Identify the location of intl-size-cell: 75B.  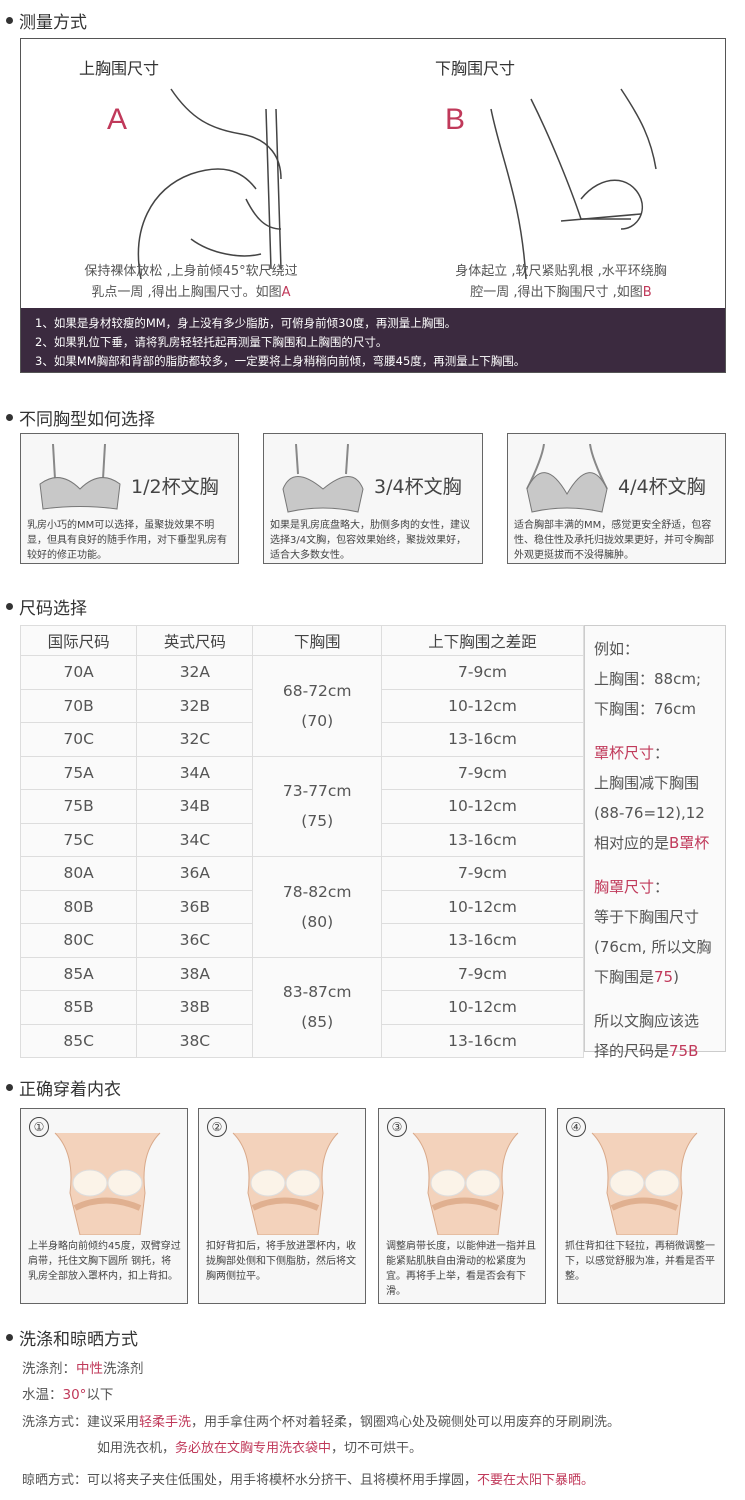
(78, 806).